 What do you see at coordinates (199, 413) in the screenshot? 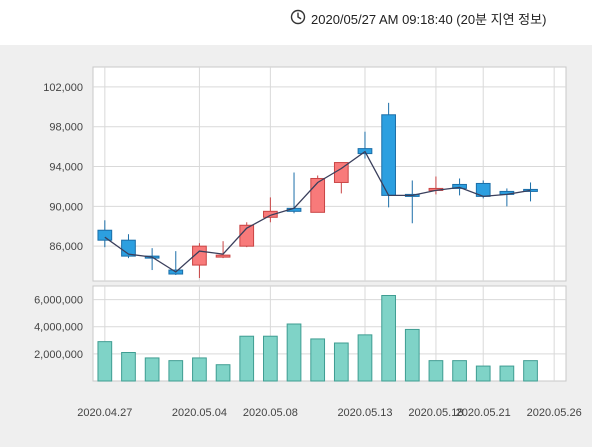
I see `x-tick-label: 2020.05.04` at bounding box center [199, 413].